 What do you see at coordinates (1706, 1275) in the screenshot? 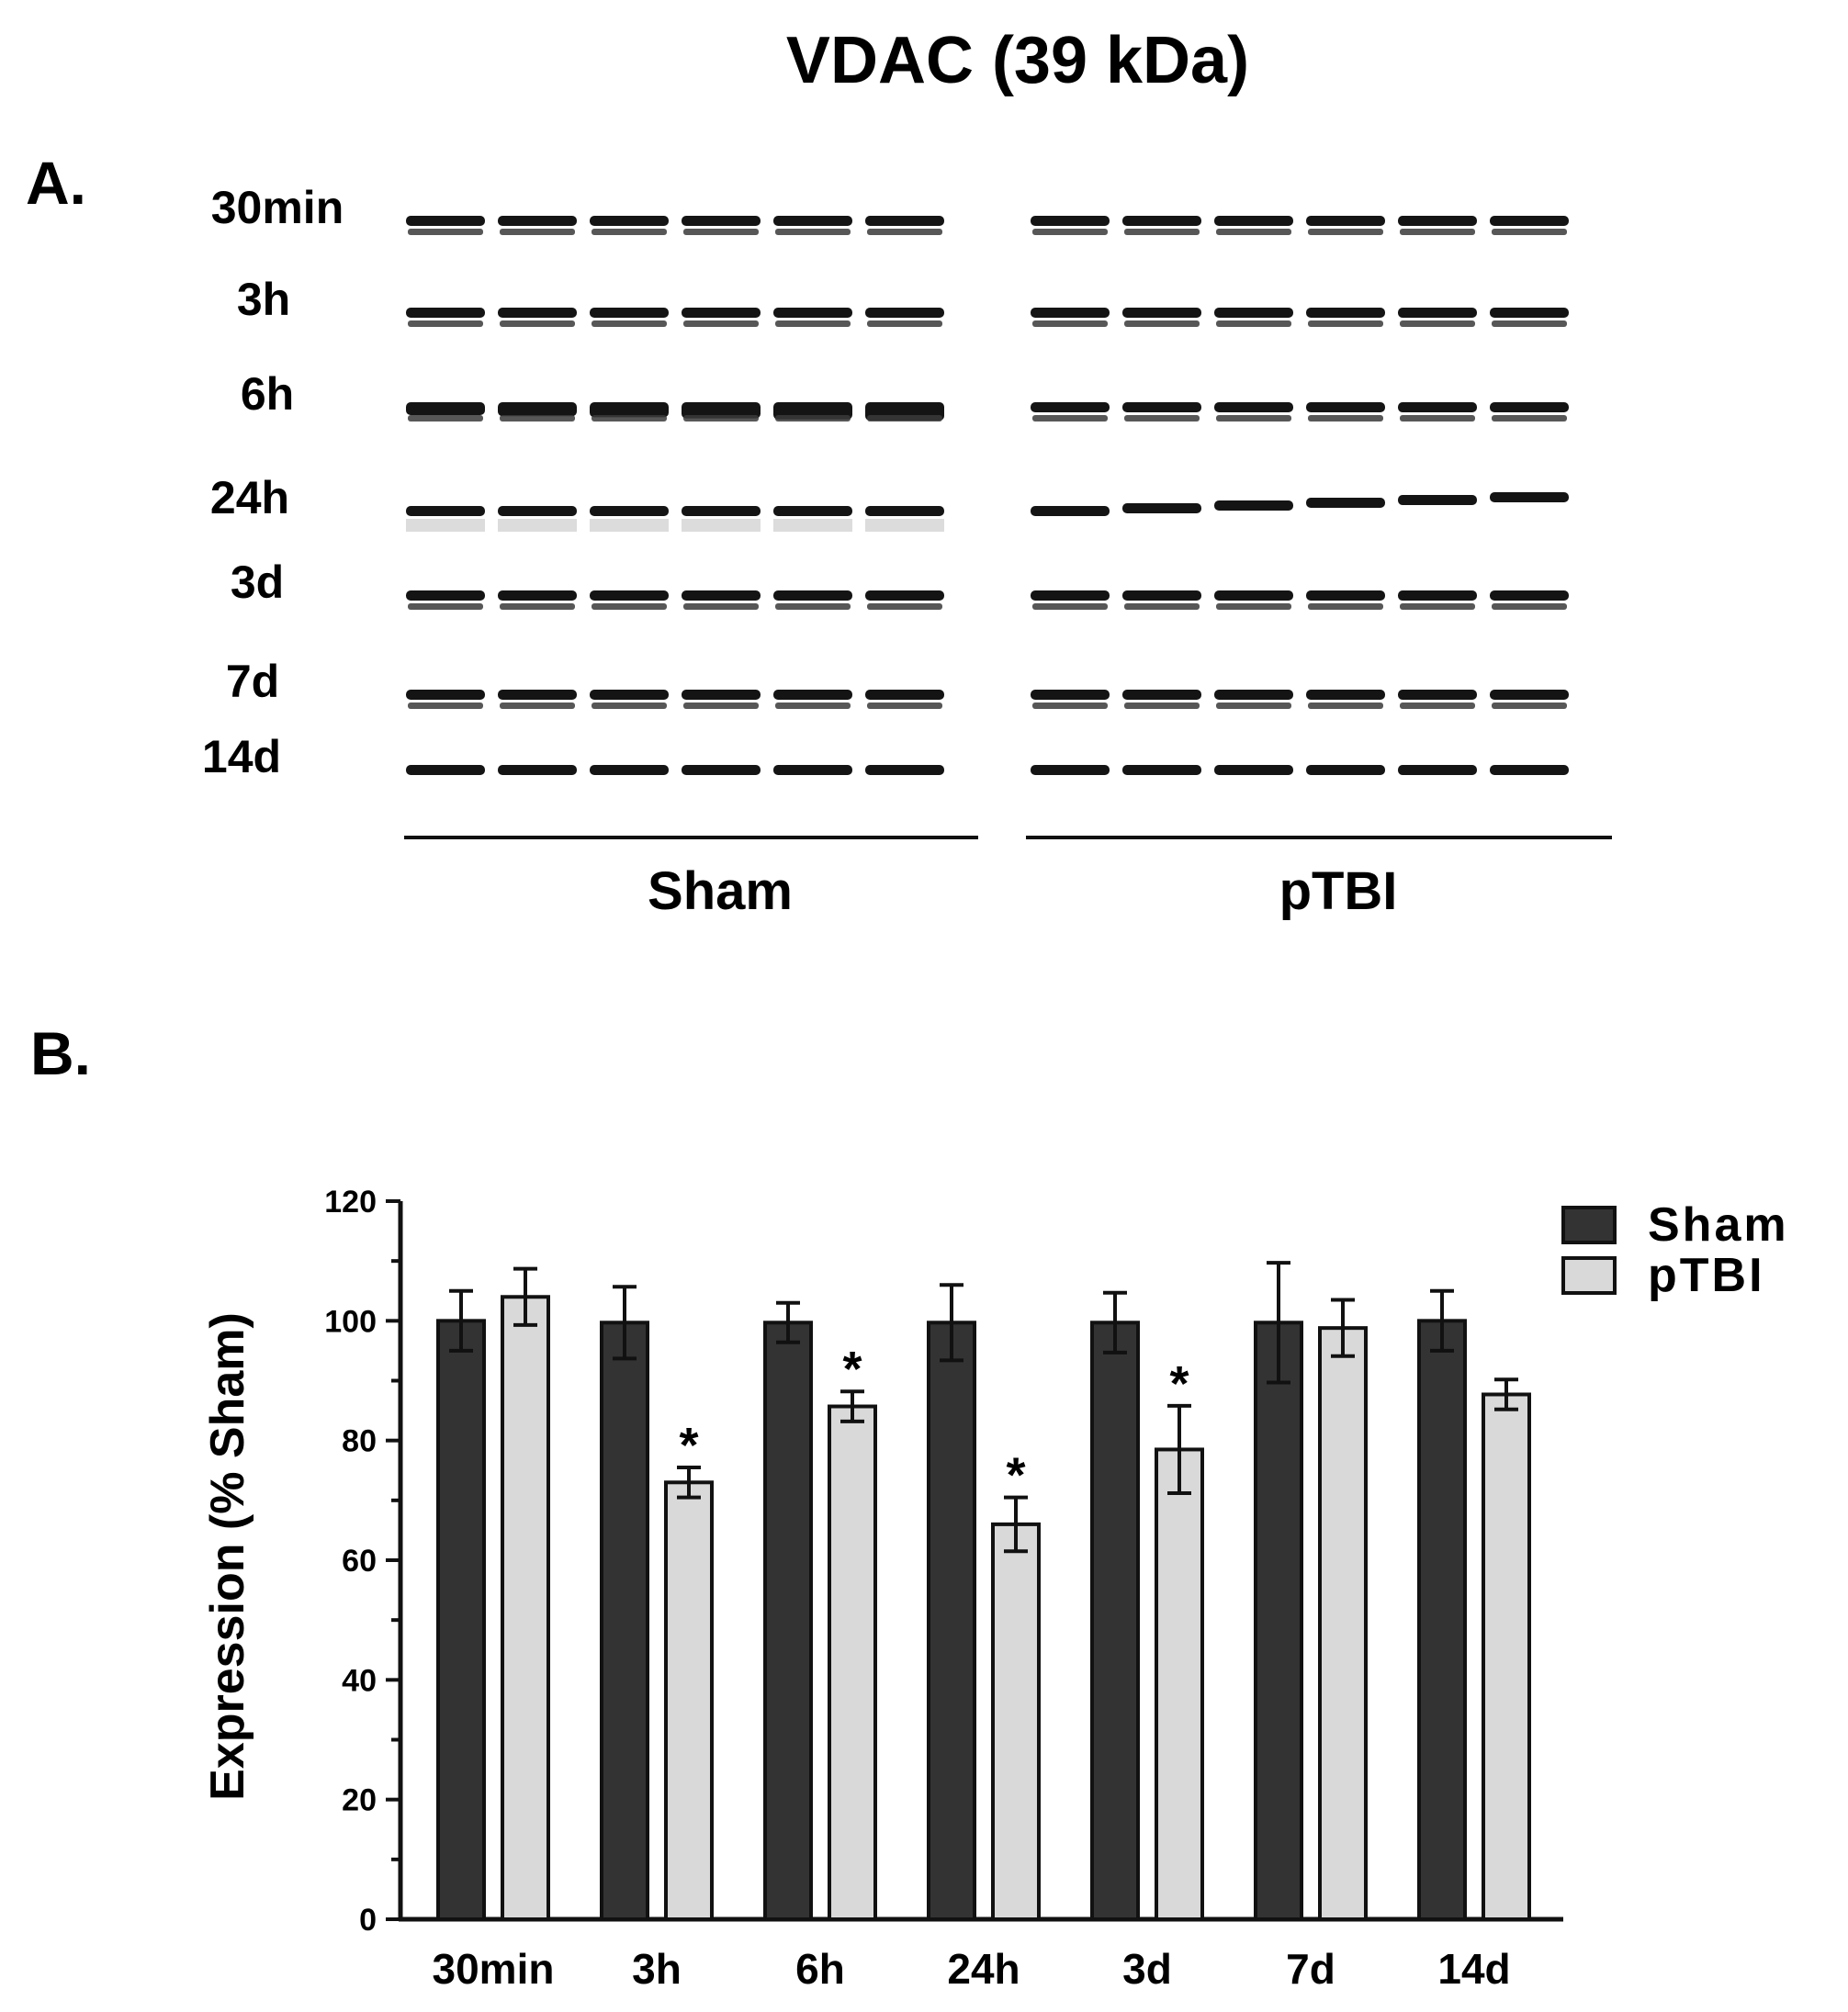
I see `legend-label-ptbi: pTBI` at bounding box center [1706, 1275].